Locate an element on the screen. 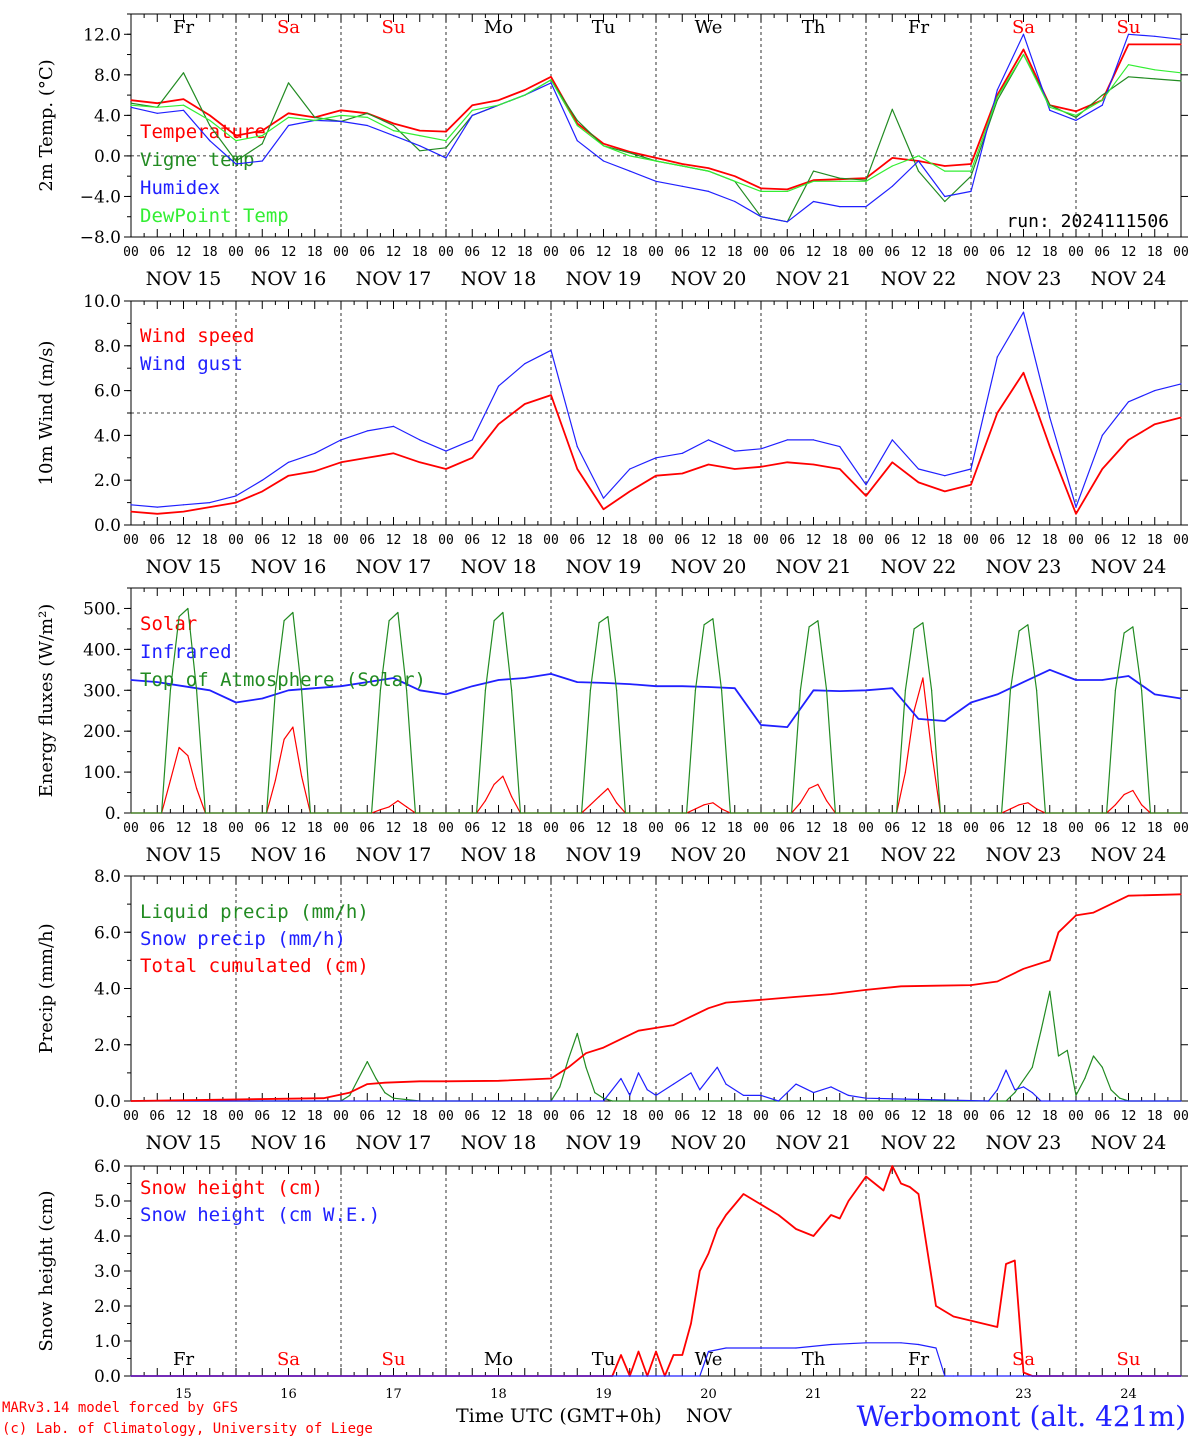 The image size is (1194, 1440). y-tick-label: 4.0 is located at coordinates (107, 1237).